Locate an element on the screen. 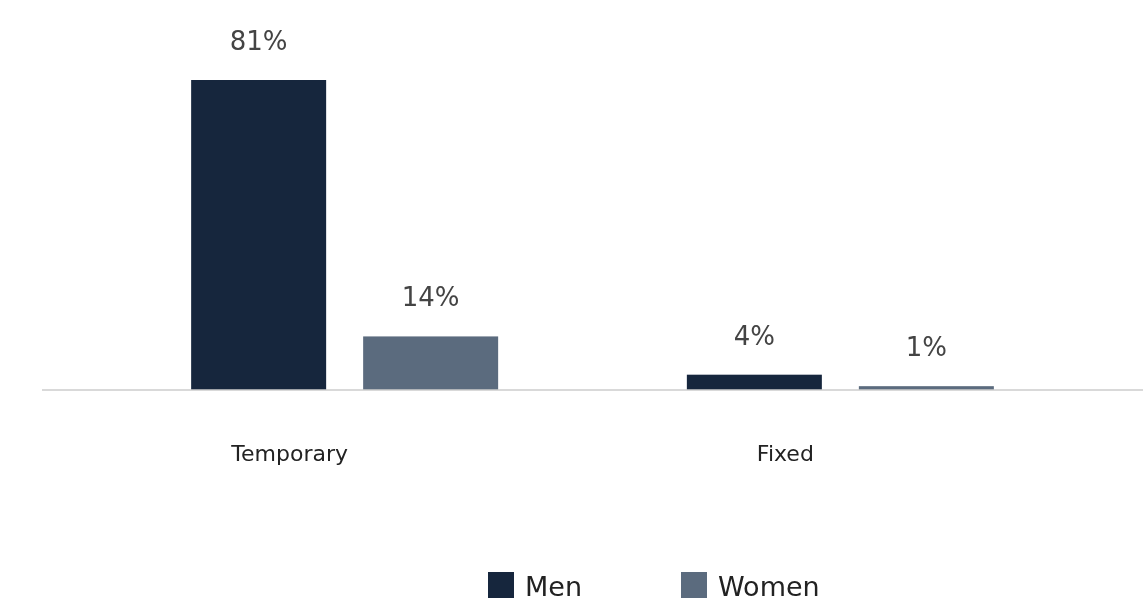  x-tick-label: Temporary is located at coordinates (289, 453).